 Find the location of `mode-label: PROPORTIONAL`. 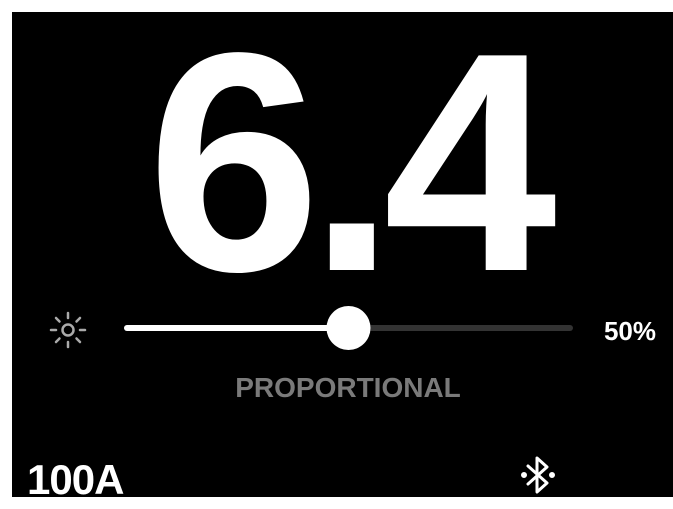

mode-label: PROPORTIONAL is located at coordinates (348, 387).